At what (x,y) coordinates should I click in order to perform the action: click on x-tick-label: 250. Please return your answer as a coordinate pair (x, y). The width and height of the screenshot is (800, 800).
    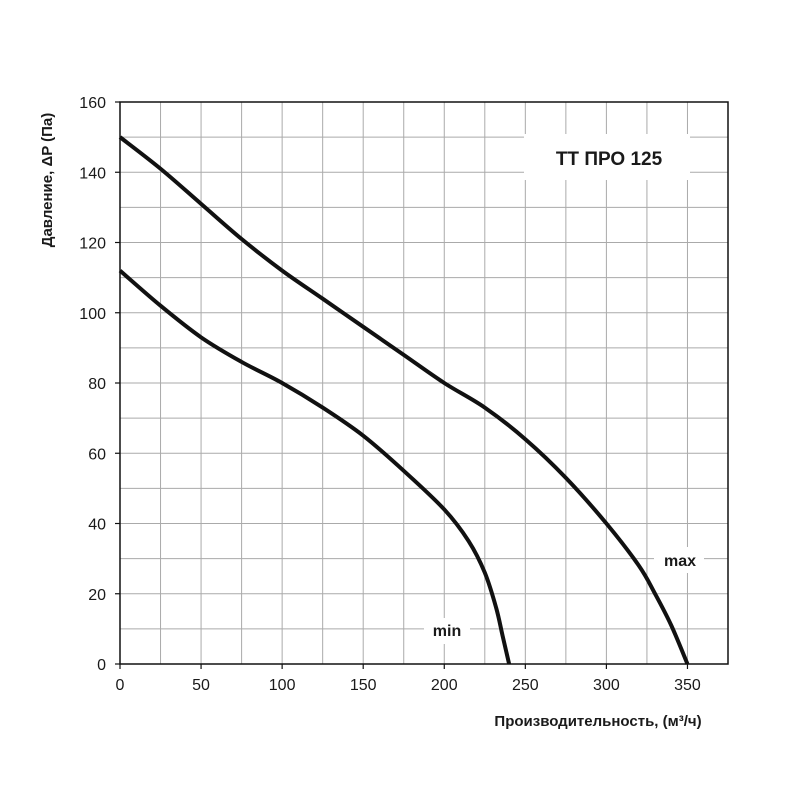
    Looking at the image, I should click on (525, 685).